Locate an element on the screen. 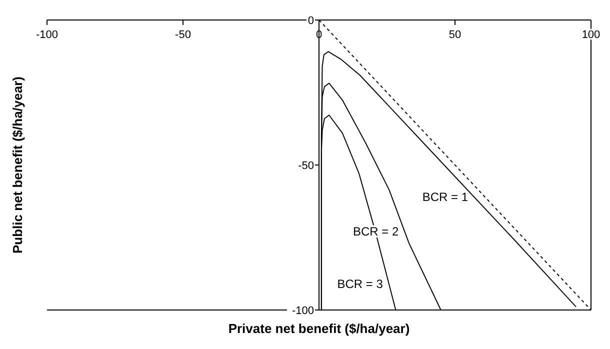 Image resolution: width=610 pixels, height=349 pixels. x-tick-label: -50 is located at coordinates (183, 35).